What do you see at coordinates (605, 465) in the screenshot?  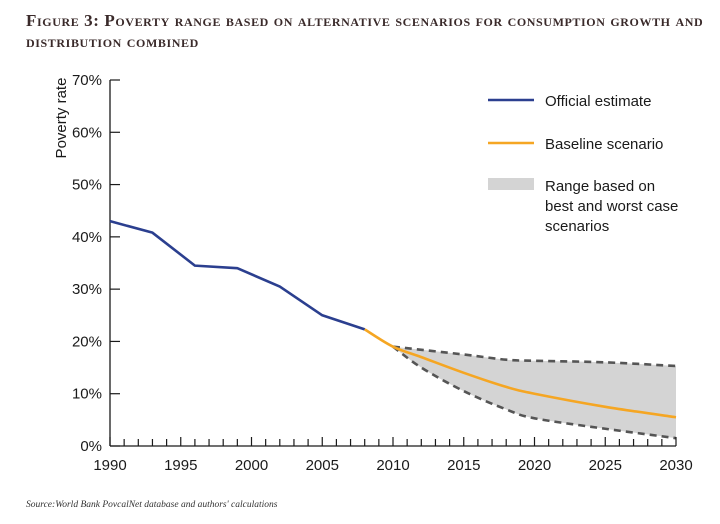 I see `x-tick-label: 2025` at bounding box center [605, 465].